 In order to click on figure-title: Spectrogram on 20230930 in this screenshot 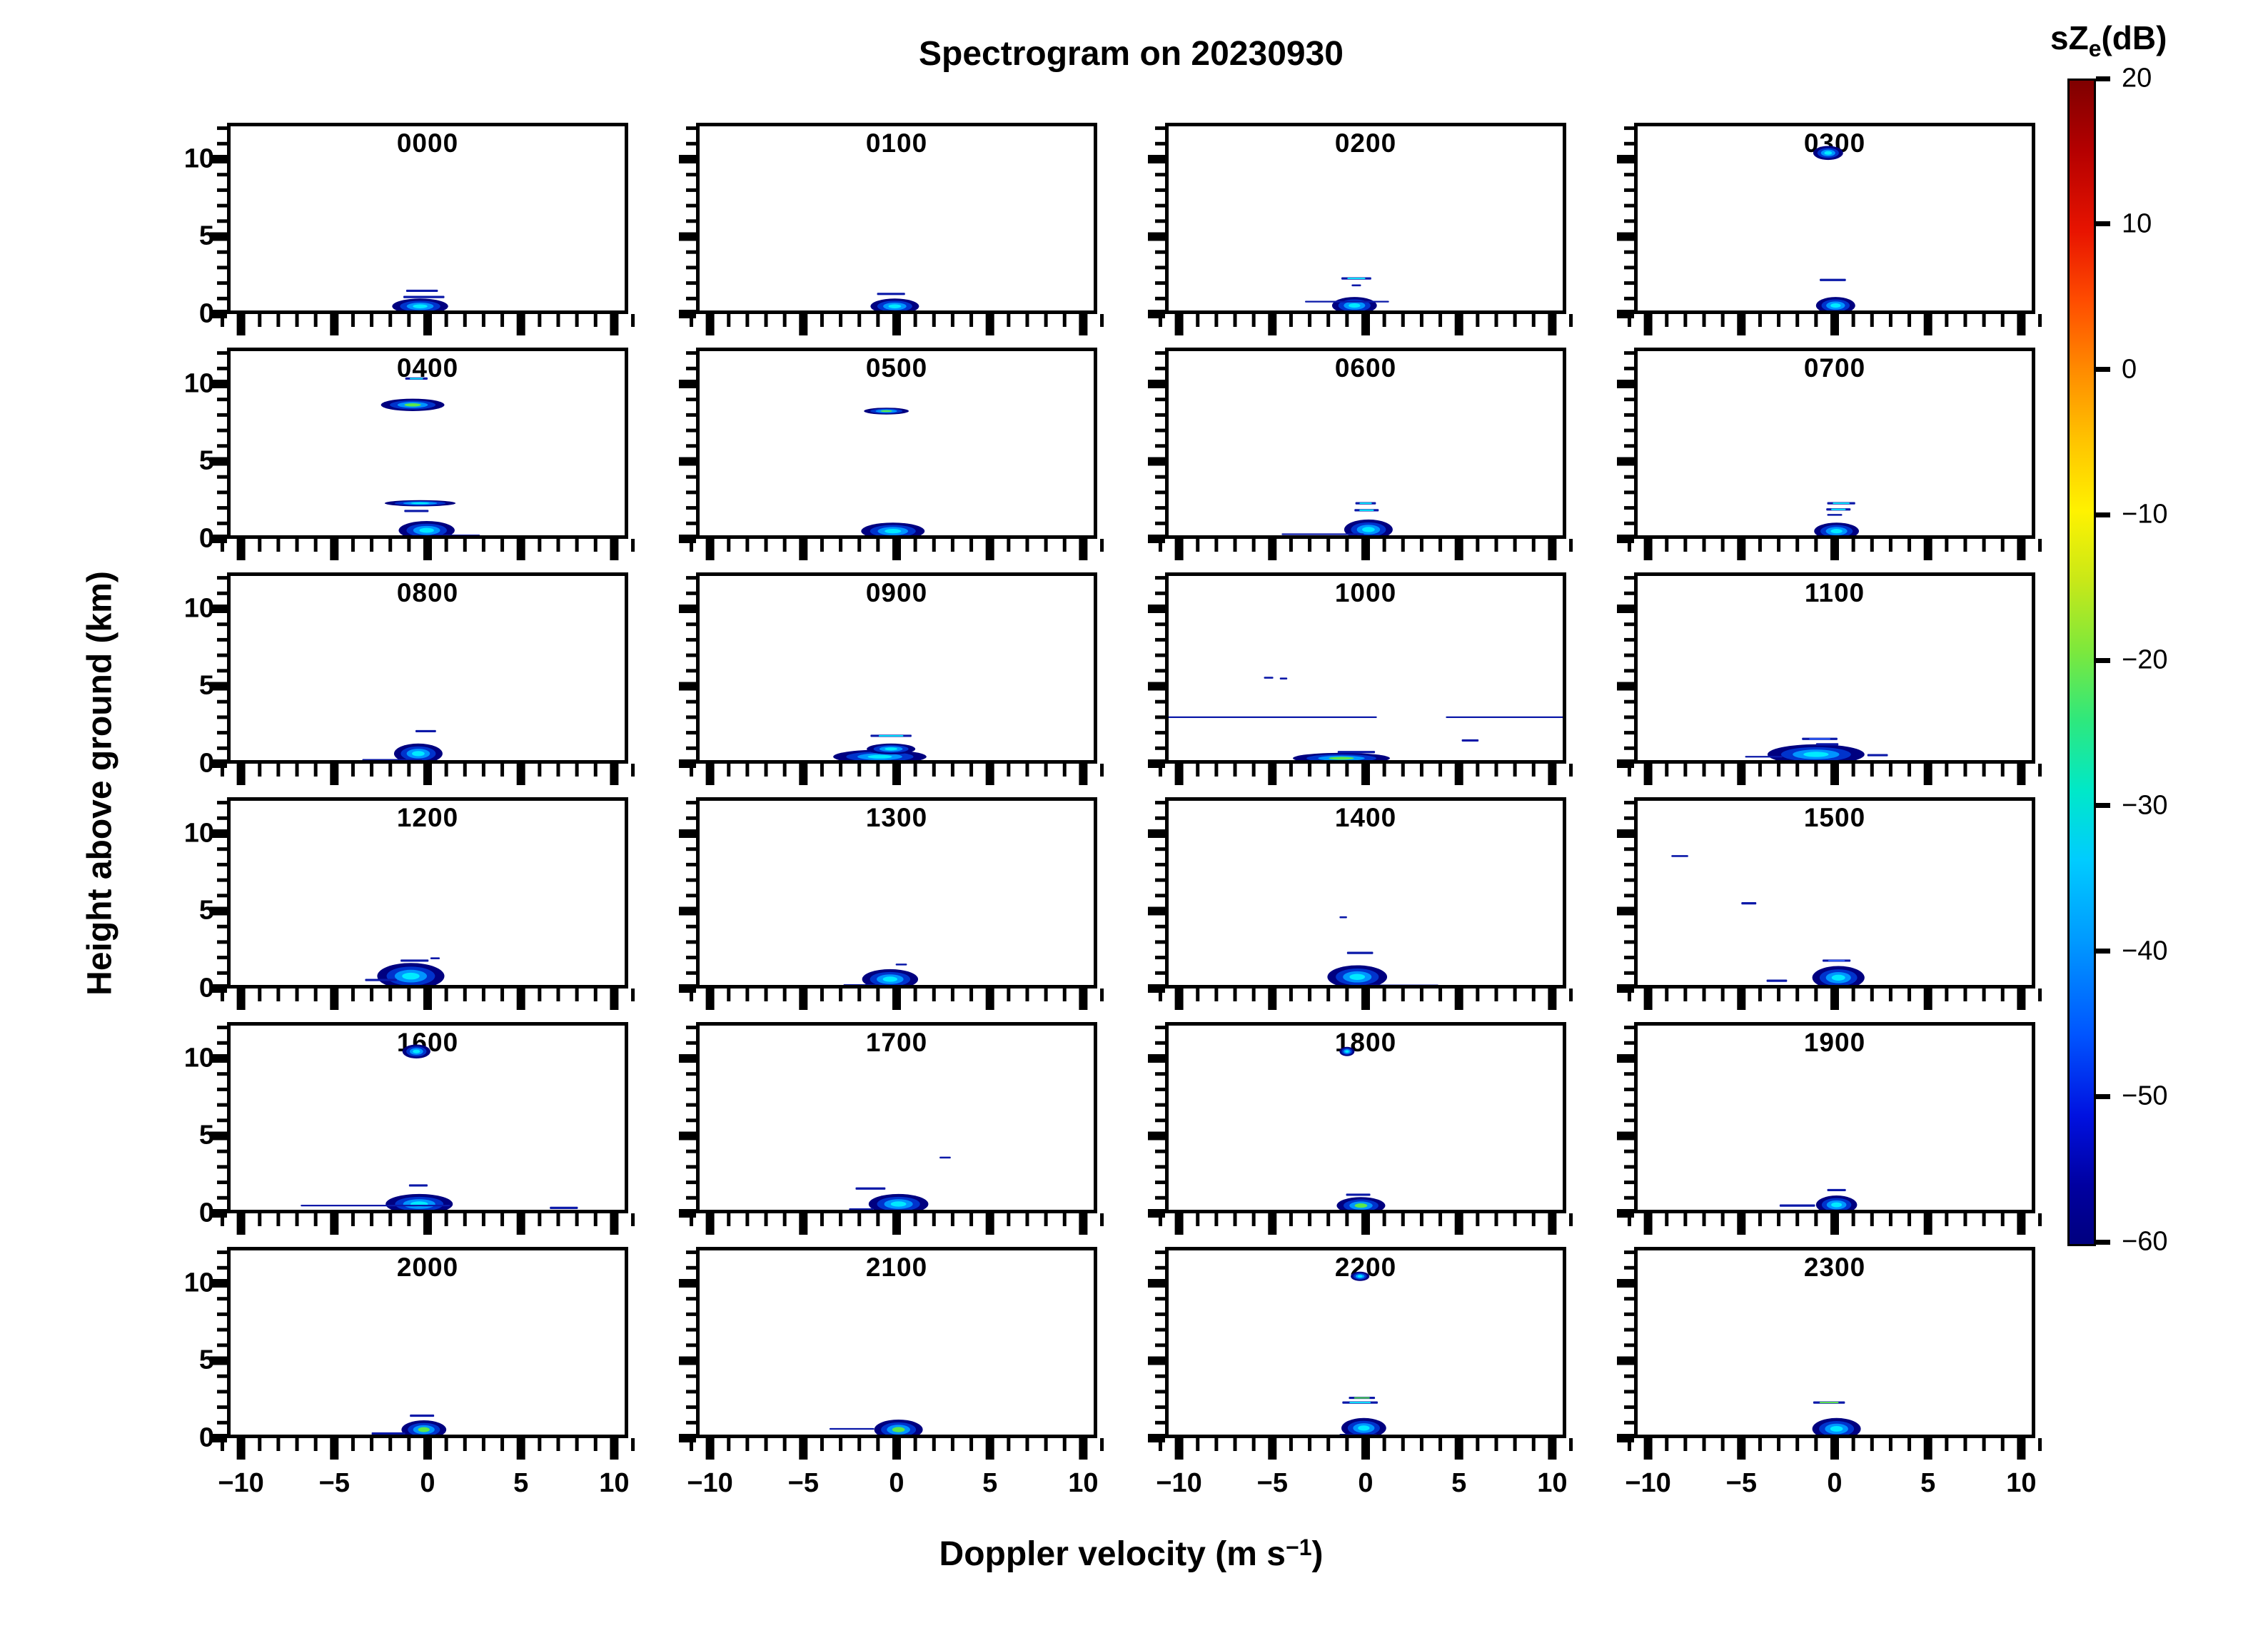, I will do `click(1131, 54)`.